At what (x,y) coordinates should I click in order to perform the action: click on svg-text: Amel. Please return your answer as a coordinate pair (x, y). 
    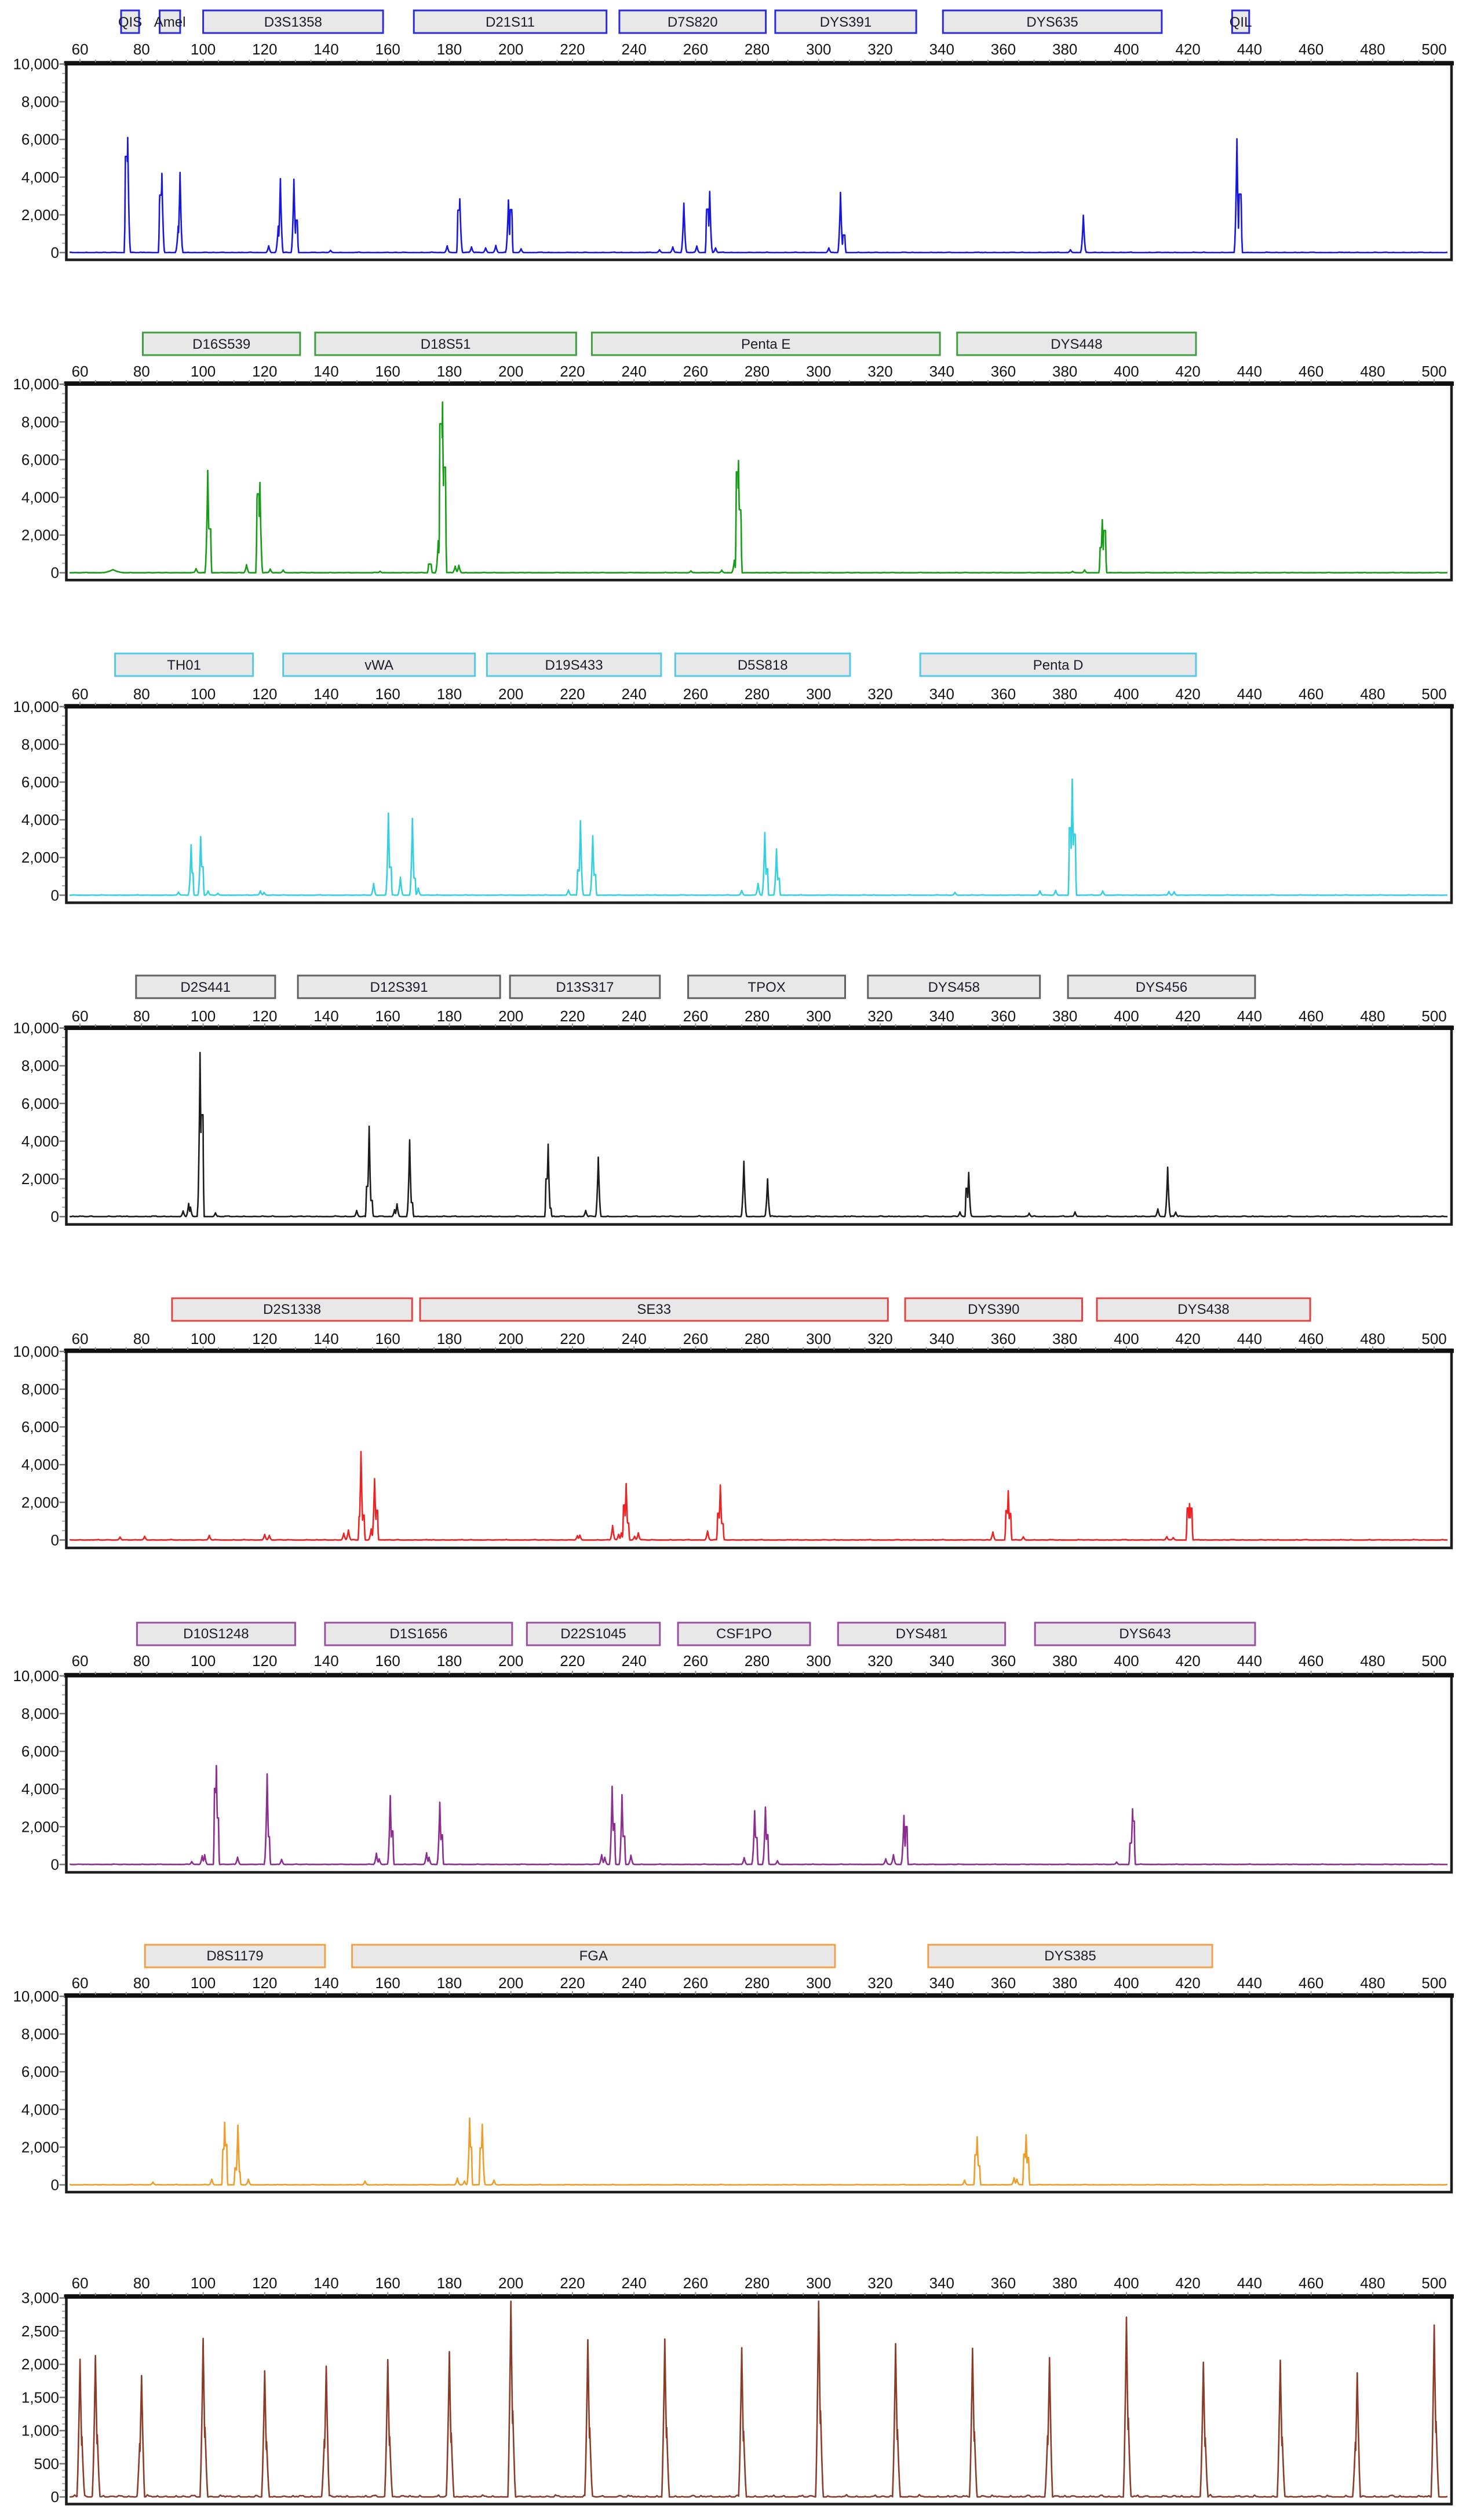
    Looking at the image, I should click on (170, 22).